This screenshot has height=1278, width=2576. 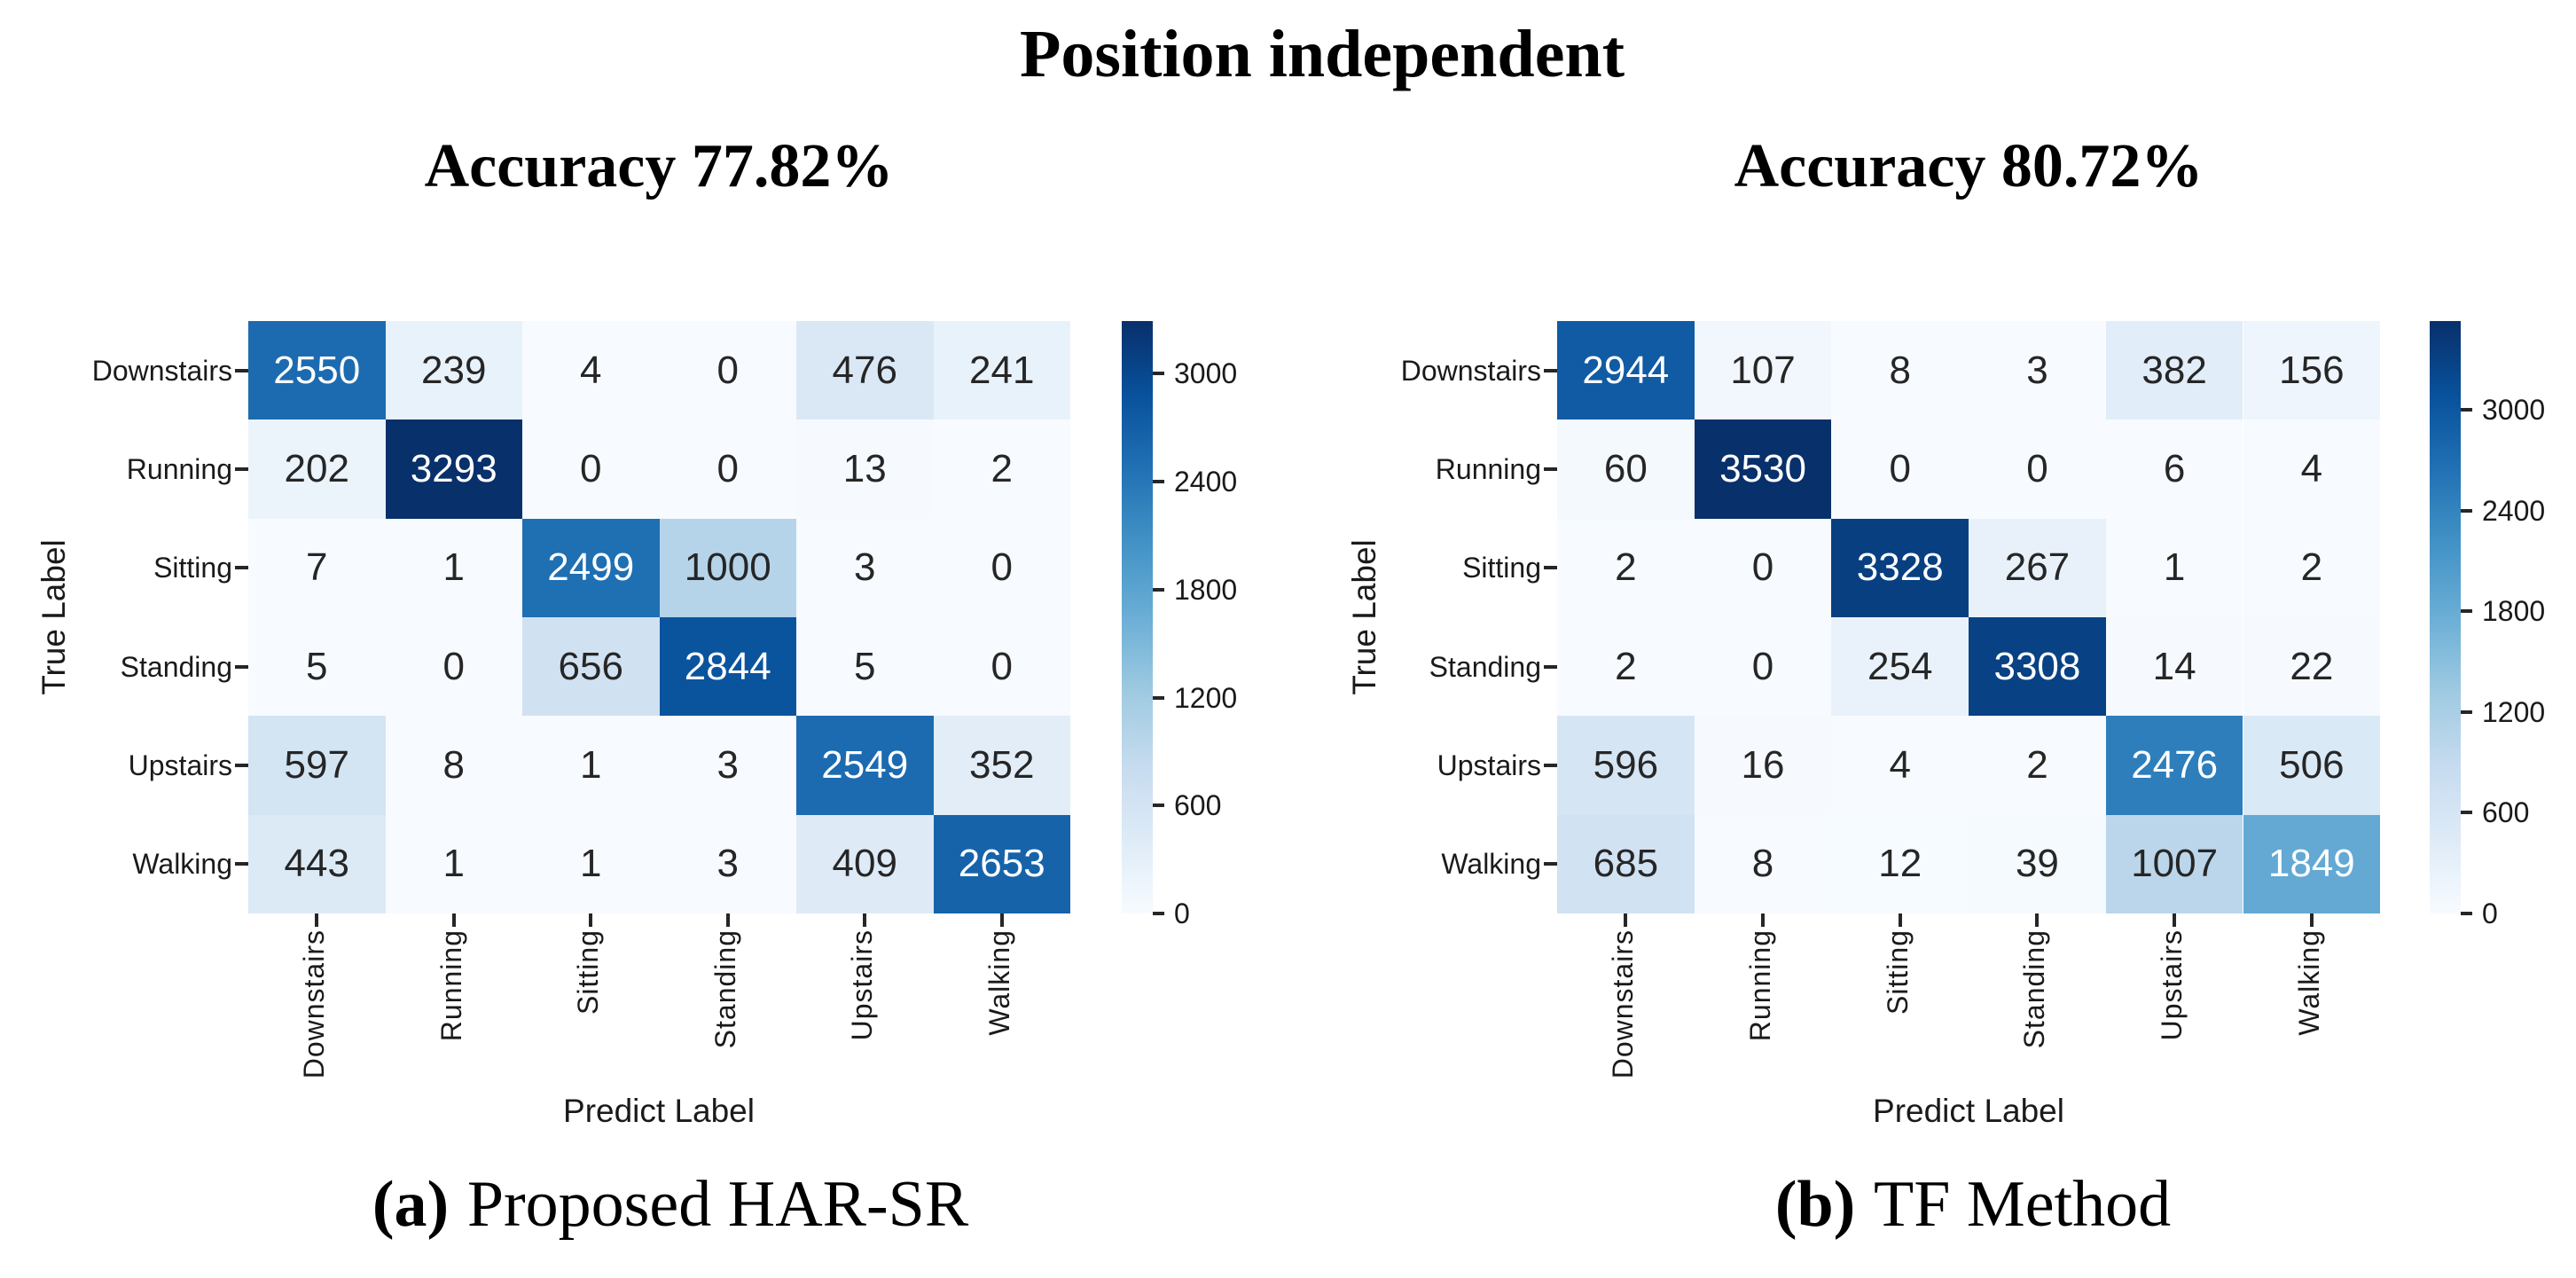 What do you see at coordinates (1002, 765) in the screenshot?
I see `heatmap-cell: 352` at bounding box center [1002, 765].